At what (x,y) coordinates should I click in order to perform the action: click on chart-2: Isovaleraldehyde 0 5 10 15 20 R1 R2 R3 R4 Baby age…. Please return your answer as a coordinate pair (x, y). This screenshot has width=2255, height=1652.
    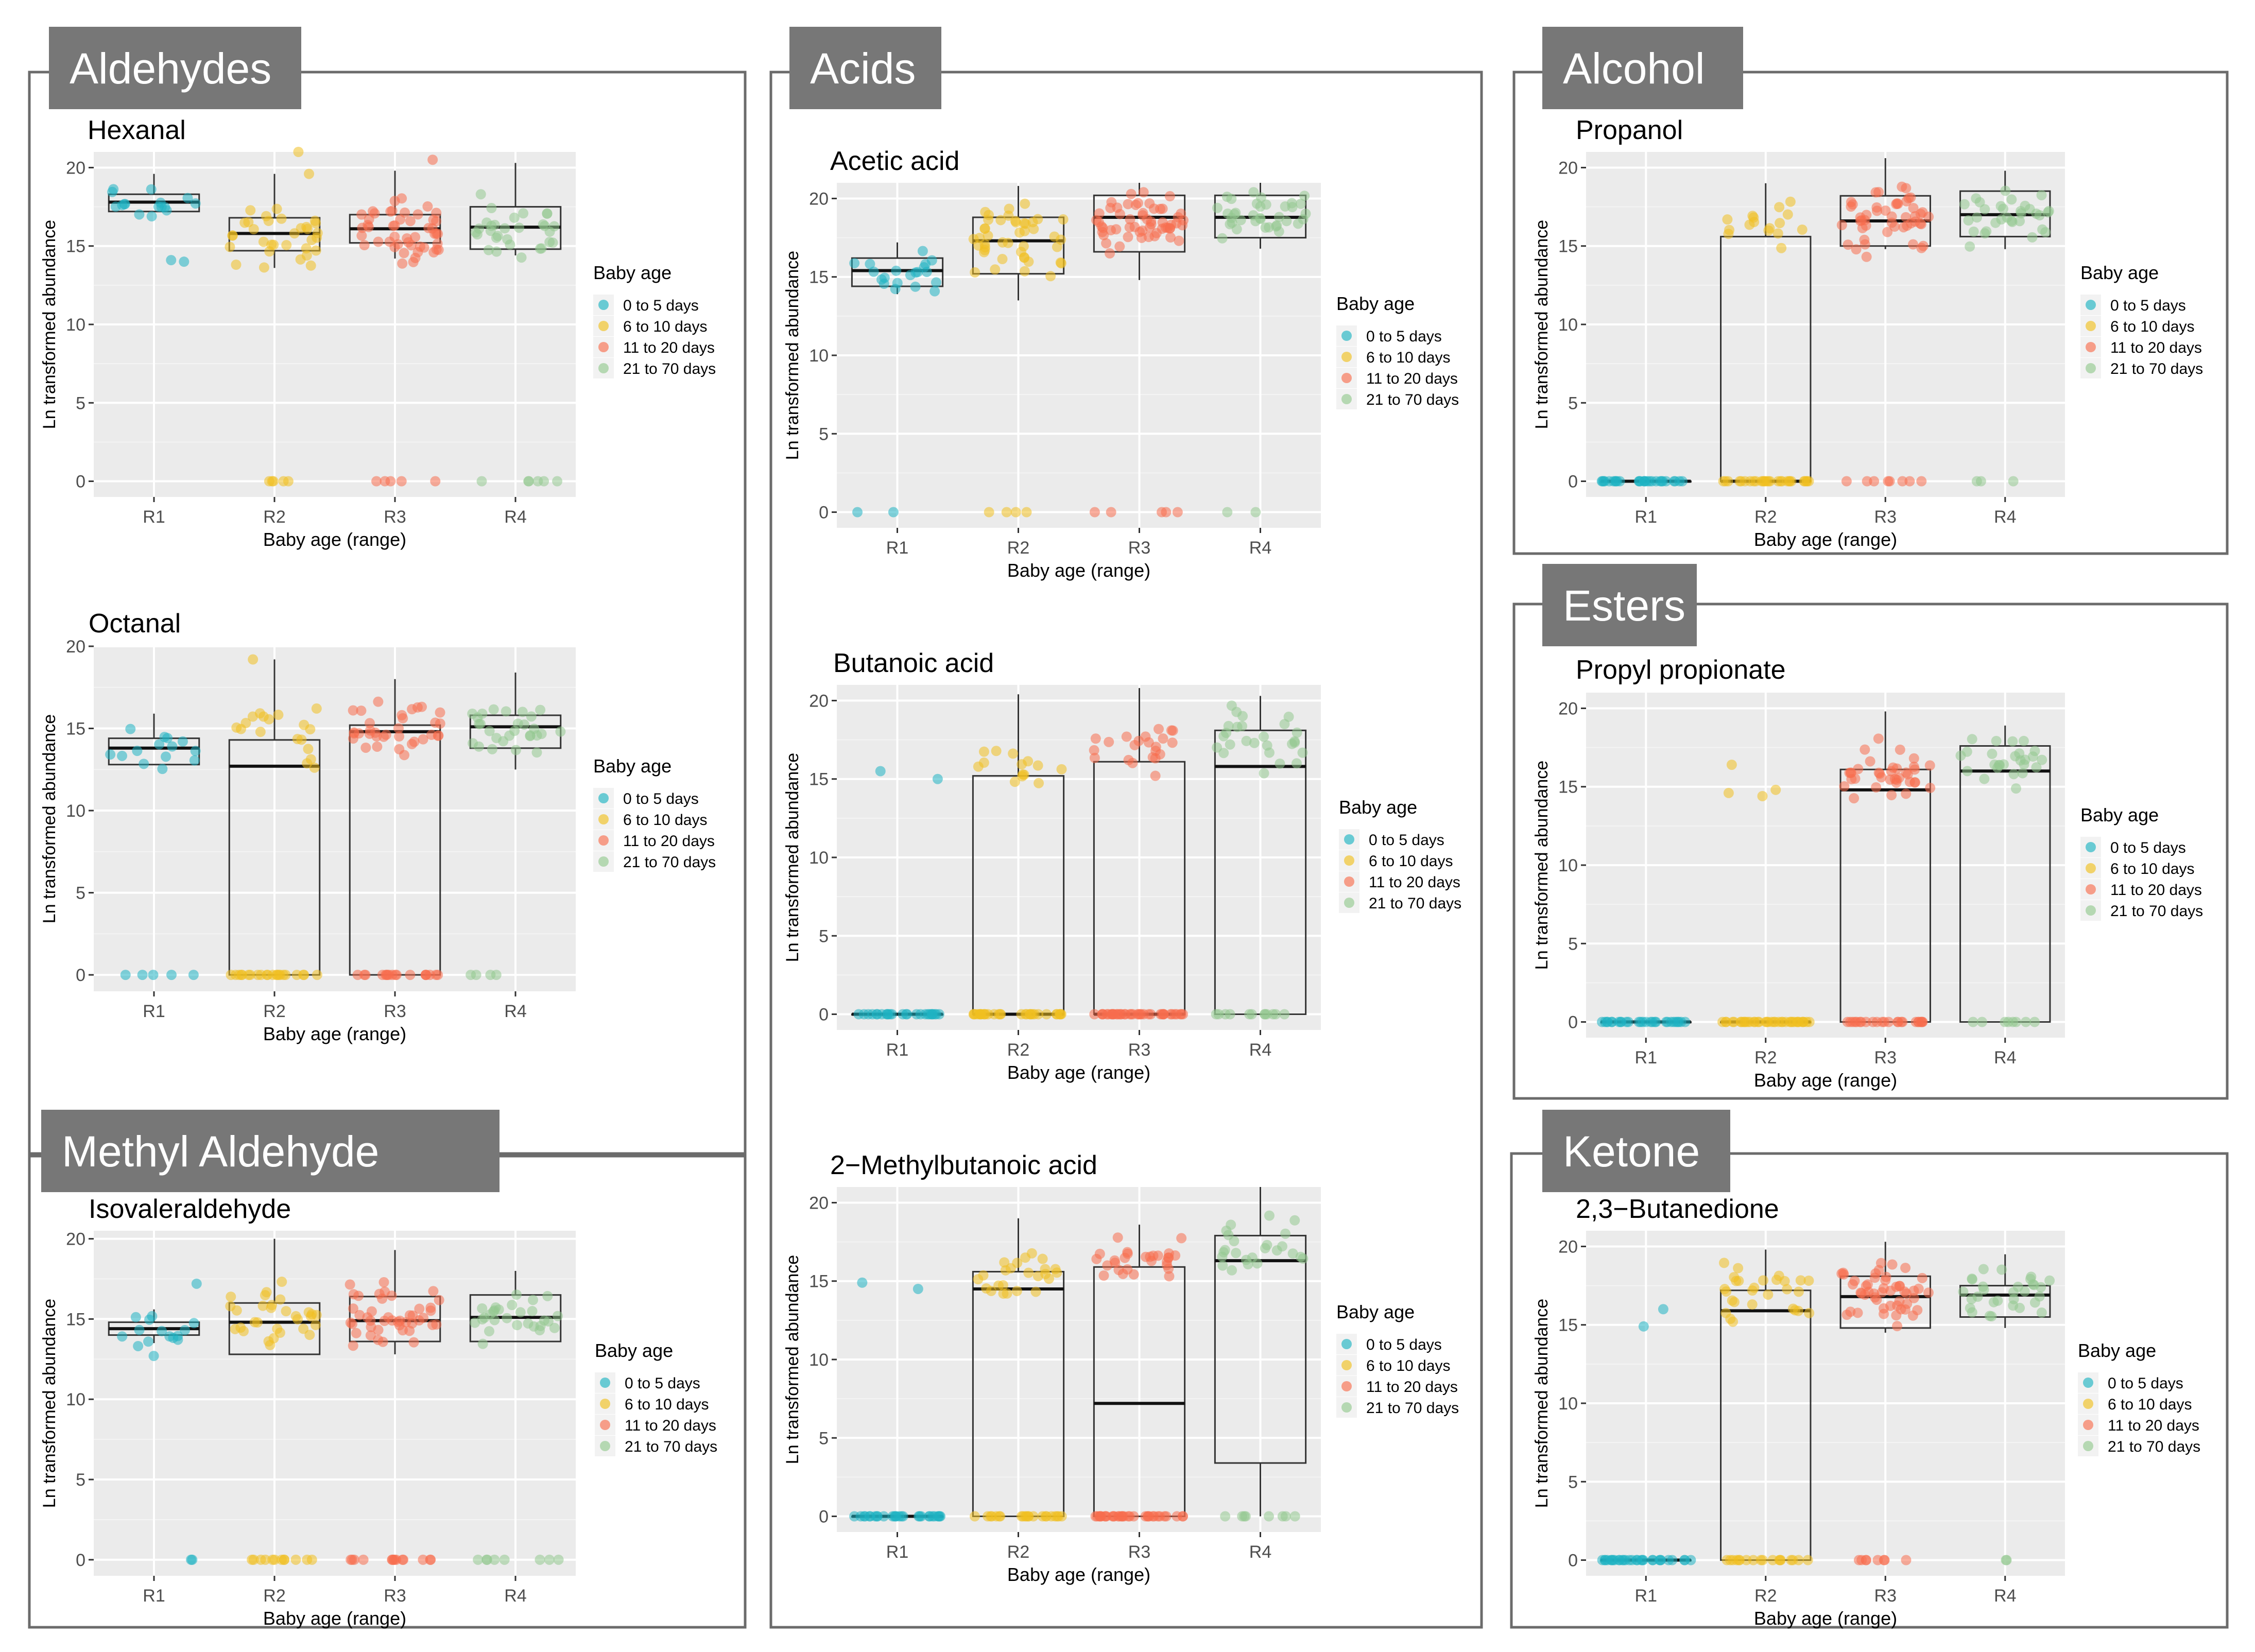
    Looking at the image, I should click on (379, 1411).